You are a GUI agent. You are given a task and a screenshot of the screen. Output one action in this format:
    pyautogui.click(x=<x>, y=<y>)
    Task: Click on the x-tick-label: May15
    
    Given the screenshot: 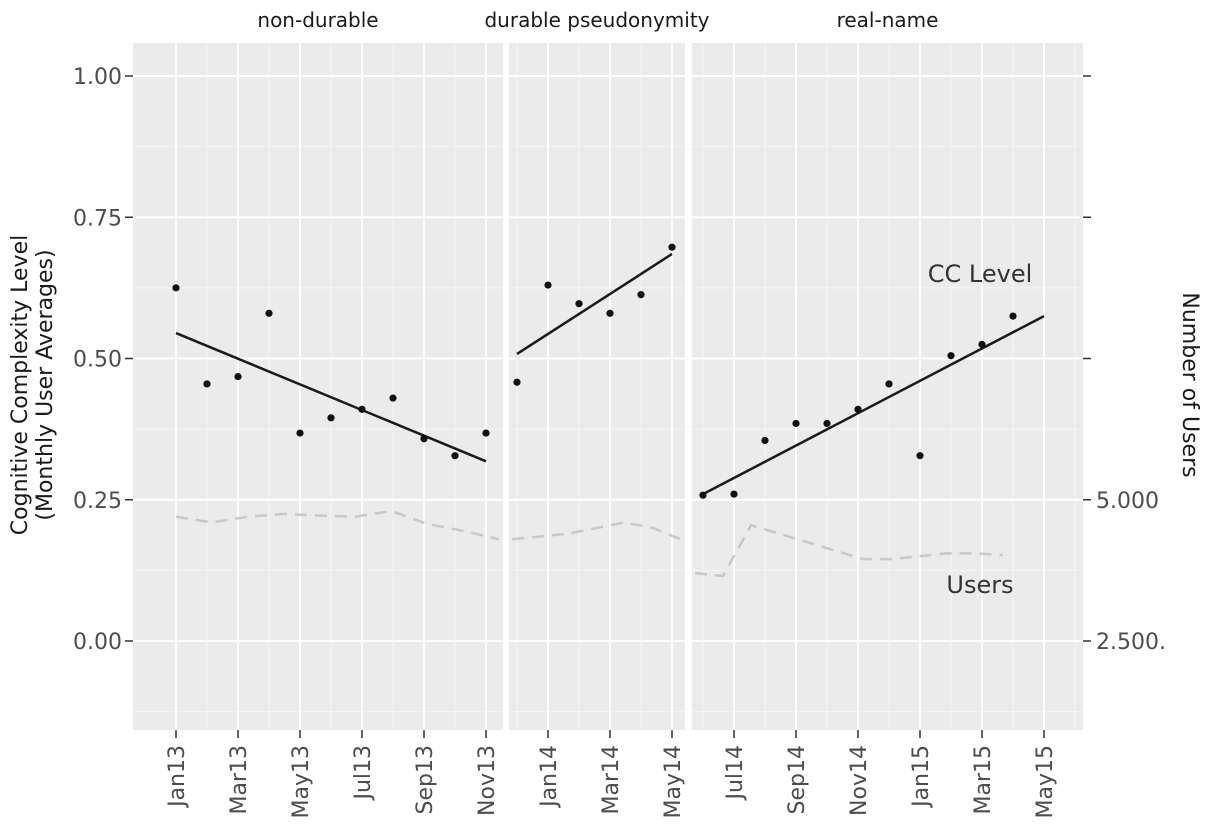 What is the action you would take?
    pyautogui.click(x=1045, y=781)
    